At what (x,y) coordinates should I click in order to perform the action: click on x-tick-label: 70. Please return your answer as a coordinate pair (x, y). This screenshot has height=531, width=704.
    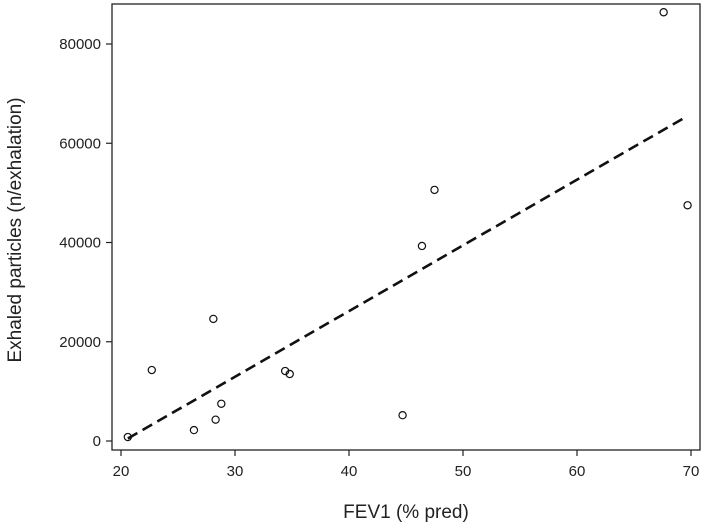
    Looking at the image, I should click on (691, 471).